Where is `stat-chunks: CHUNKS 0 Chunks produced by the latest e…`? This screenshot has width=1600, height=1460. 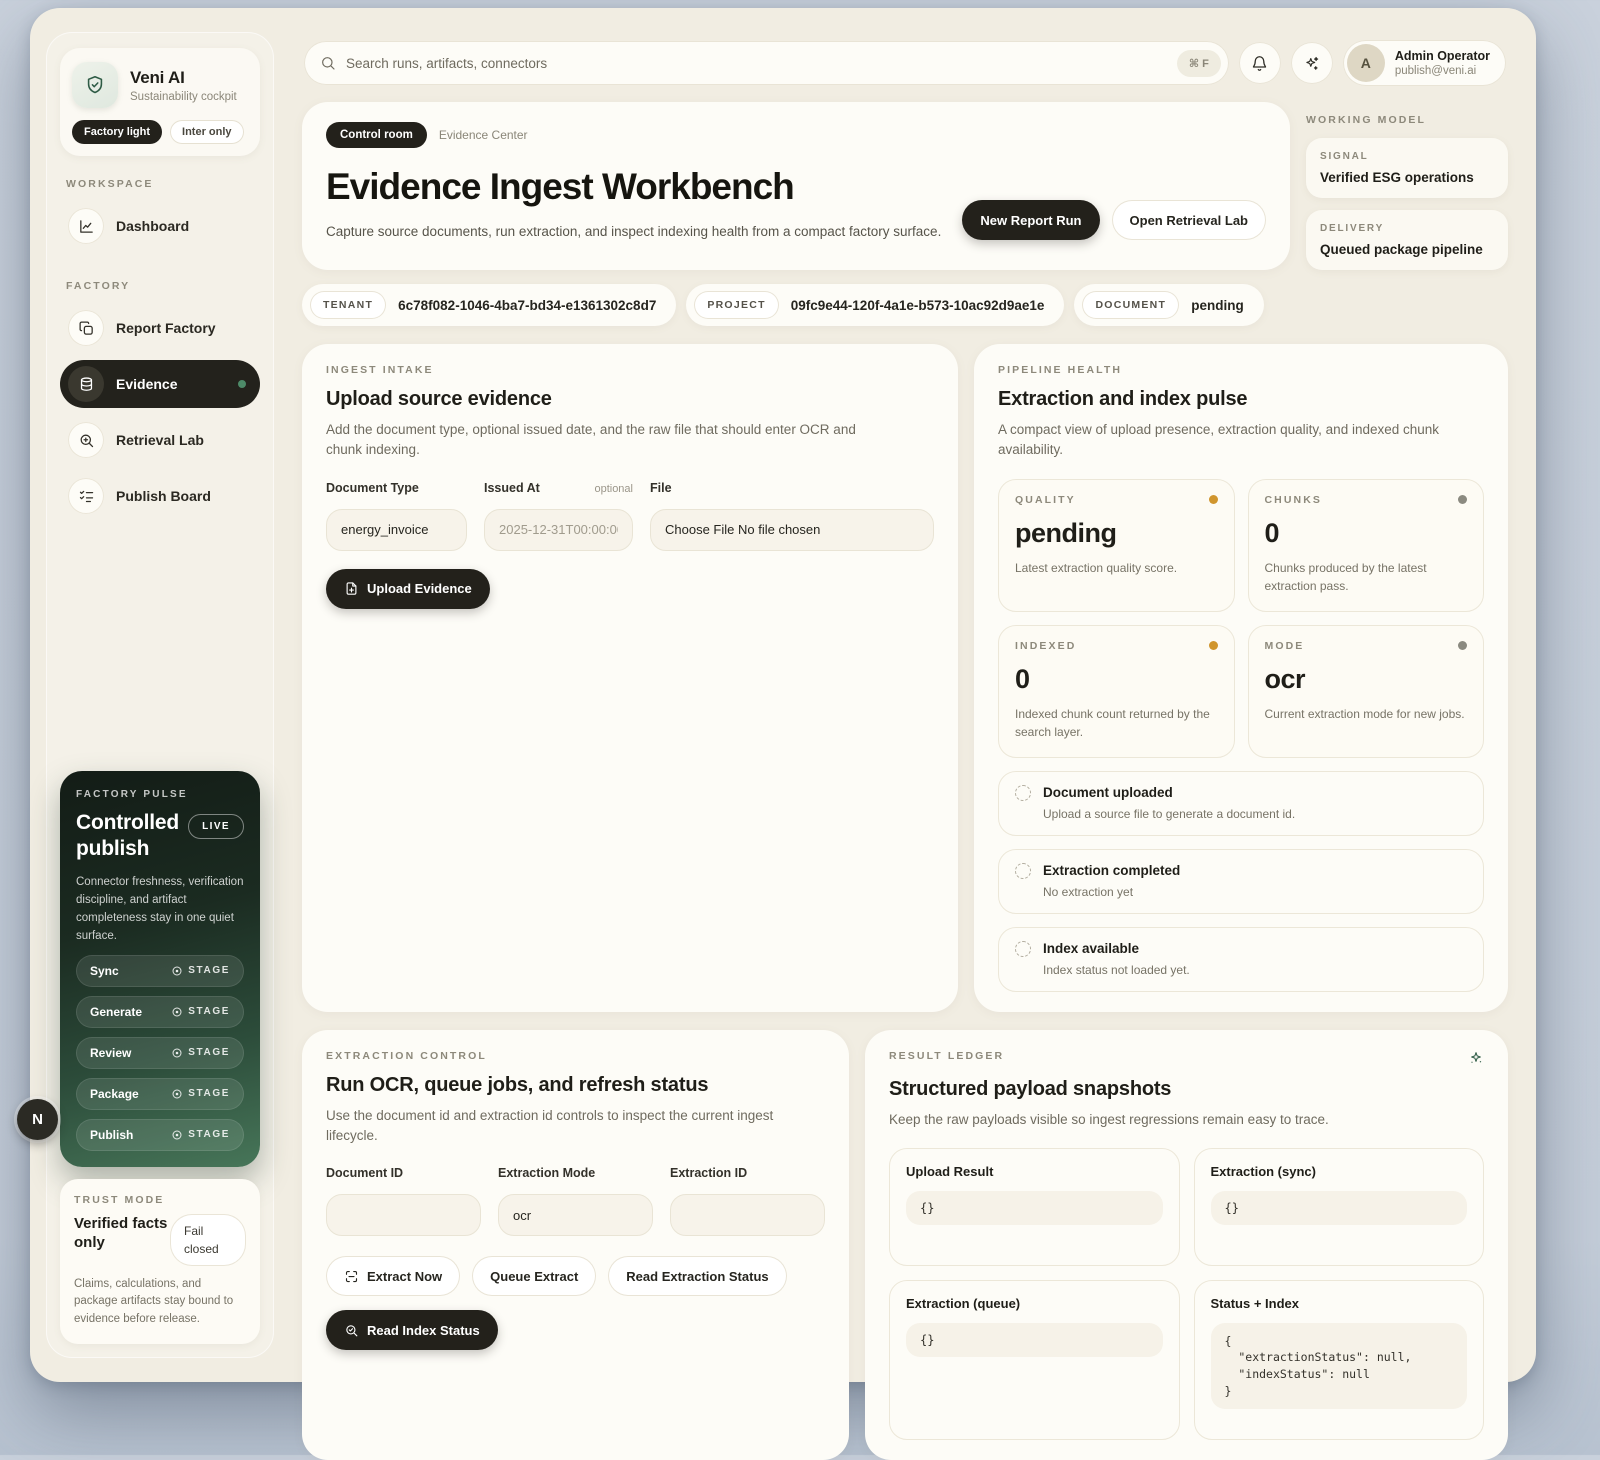 stat-chunks: CHUNKS 0 Chunks produced by the latest e… is located at coordinates (1365, 545).